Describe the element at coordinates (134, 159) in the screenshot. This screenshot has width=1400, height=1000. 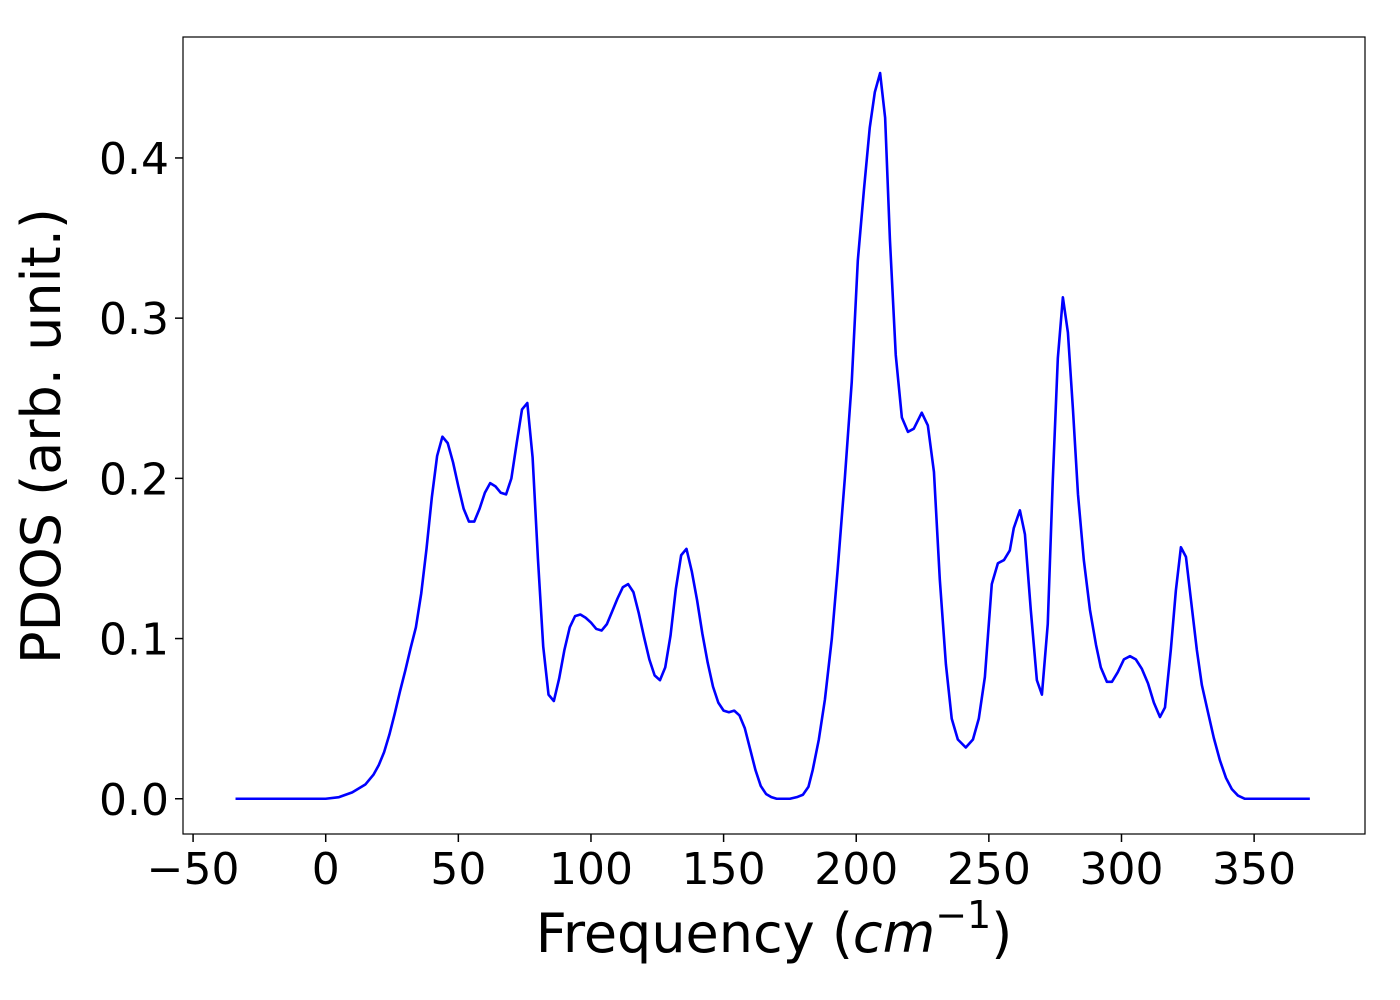
I see `y-tick-label: 0.4` at that location.